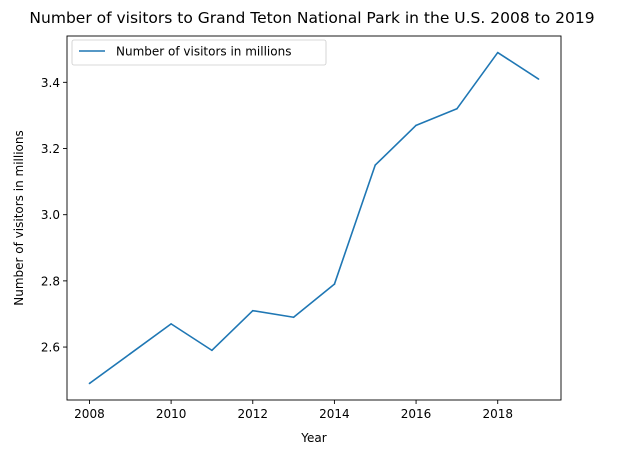 This screenshot has width=625, height=455. I want to click on y-tick-label: 2.8, so click(50, 281).